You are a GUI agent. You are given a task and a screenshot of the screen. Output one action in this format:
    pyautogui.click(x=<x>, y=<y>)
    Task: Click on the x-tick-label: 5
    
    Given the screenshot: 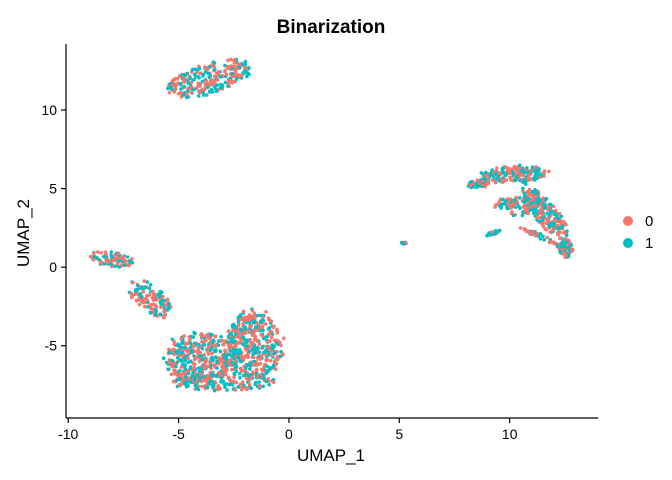 What is the action you would take?
    pyautogui.click(x=399, y=434)
    